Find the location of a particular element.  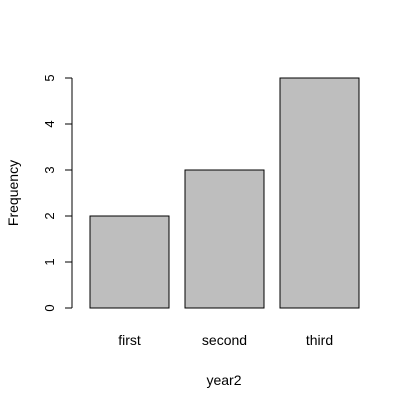

x-category-labels: first second third is located at coordinates (225, 340).